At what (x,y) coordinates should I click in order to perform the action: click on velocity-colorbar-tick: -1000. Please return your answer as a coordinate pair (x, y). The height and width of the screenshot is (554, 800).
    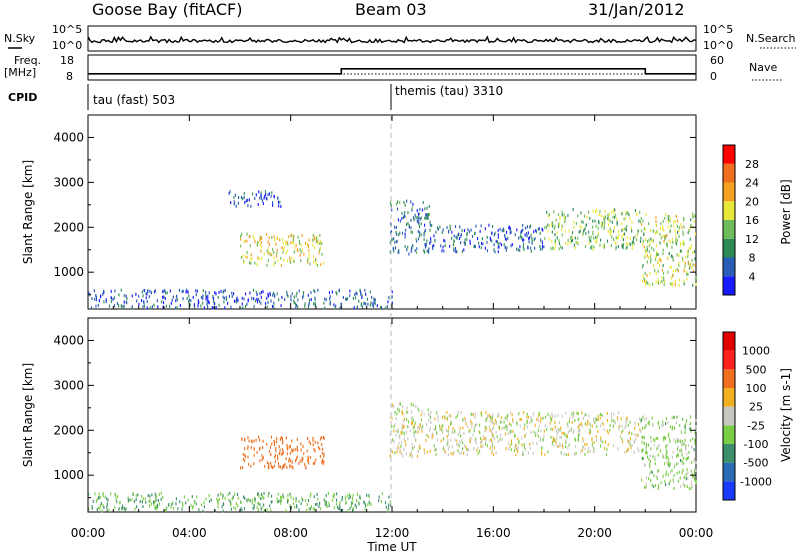
    Looking at the image, I should click on (756, 481).